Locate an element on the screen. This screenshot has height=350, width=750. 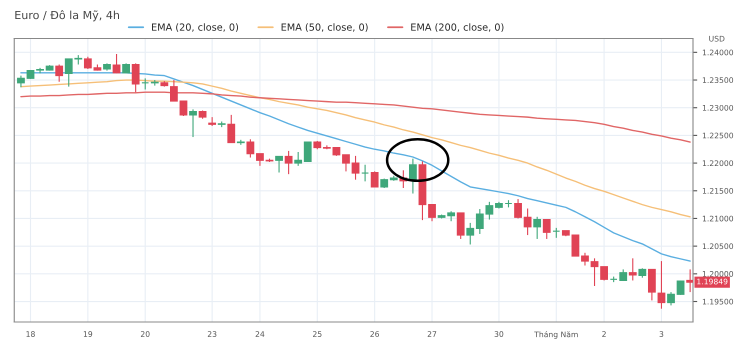
chart-title: Euro / Đô la Mỹ, 4h is located at coordinates (67, 16).